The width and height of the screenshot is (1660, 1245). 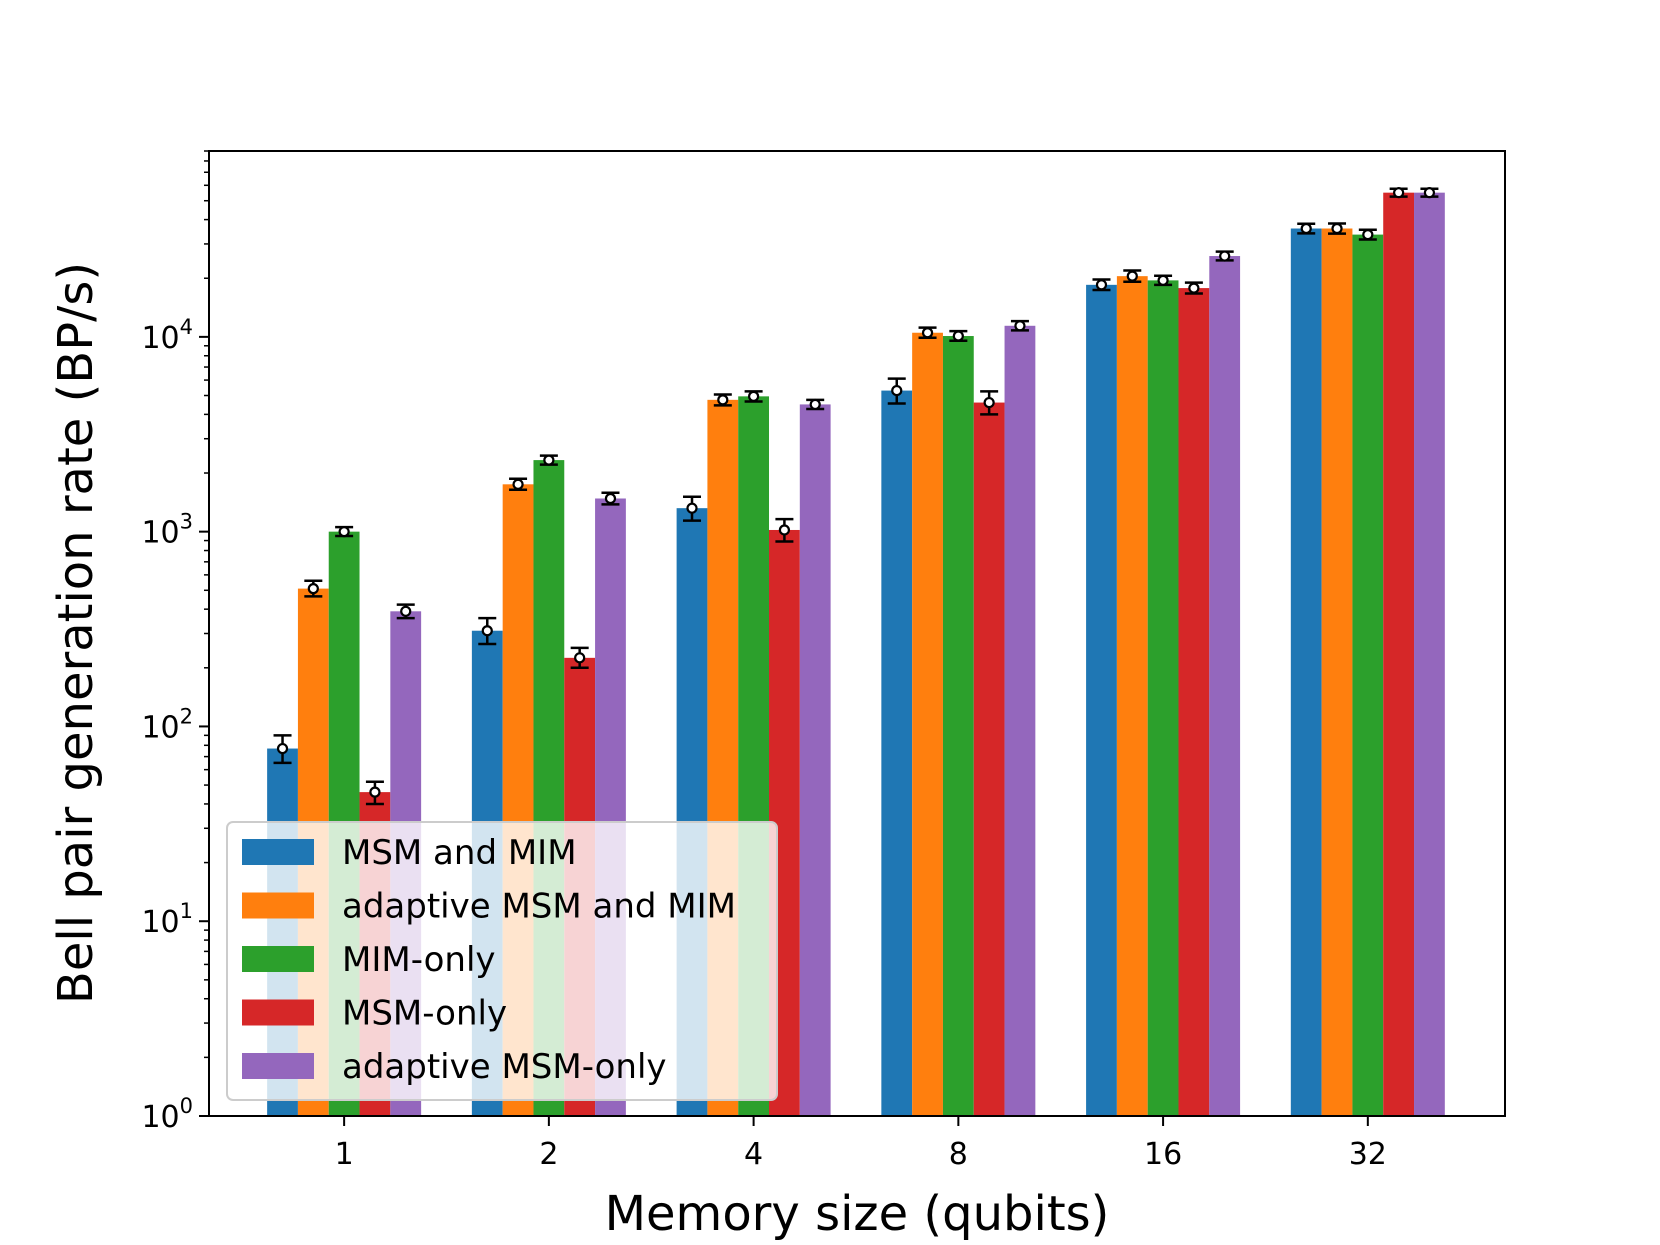 What do you see at coordinates (344, 1154) in the screenshot?
I see `x-tick-label: 1` at bounding box center [344, 1154].